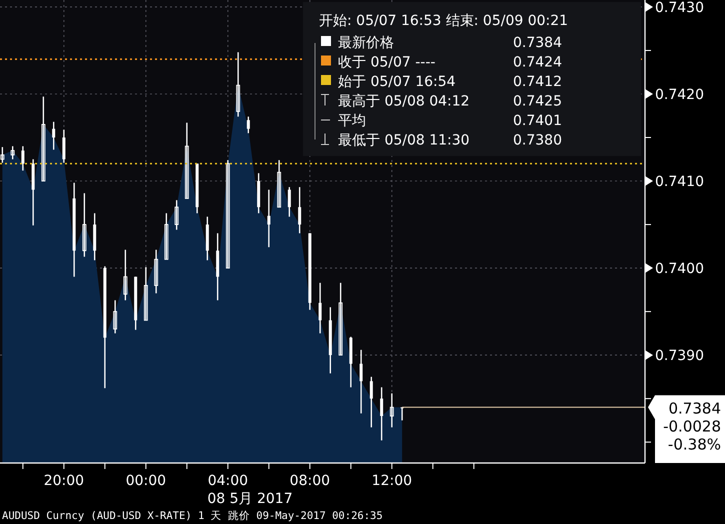 The width and height of the screenshot is (725, 524). Describe the element at coordinates (443, 21) in the screenshot. I see `annotation: 开始: 05/07 16:53 结束: 05/09 00:21` at that location.